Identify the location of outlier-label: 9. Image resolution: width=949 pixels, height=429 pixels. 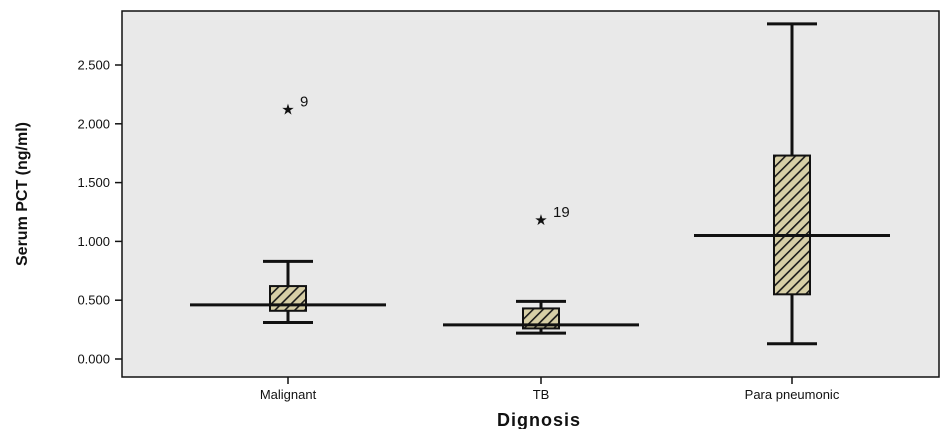
(304, 102).